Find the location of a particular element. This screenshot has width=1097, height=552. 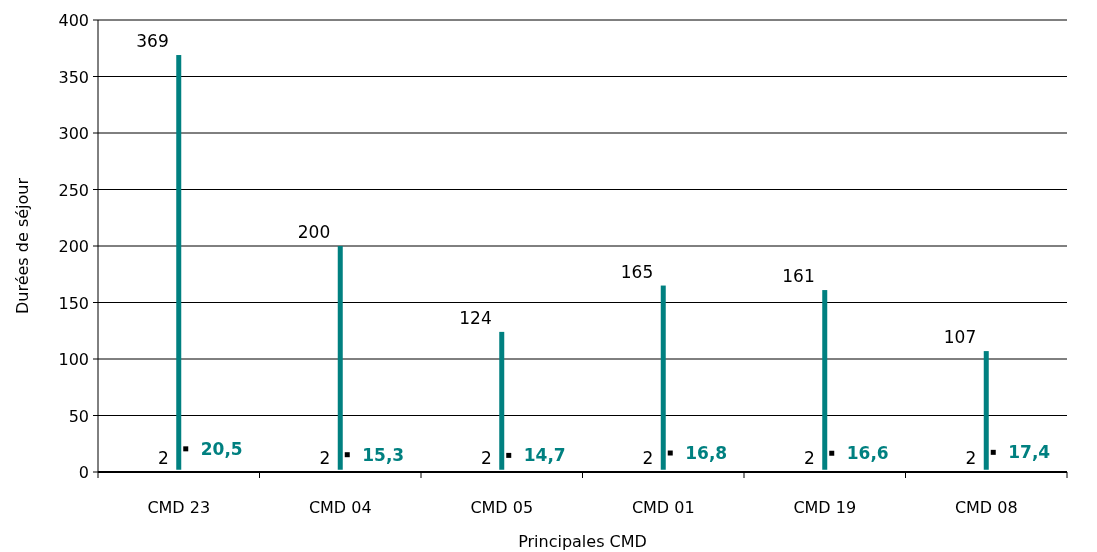

data-label: 16,6 is located at coordinates (867, 453).